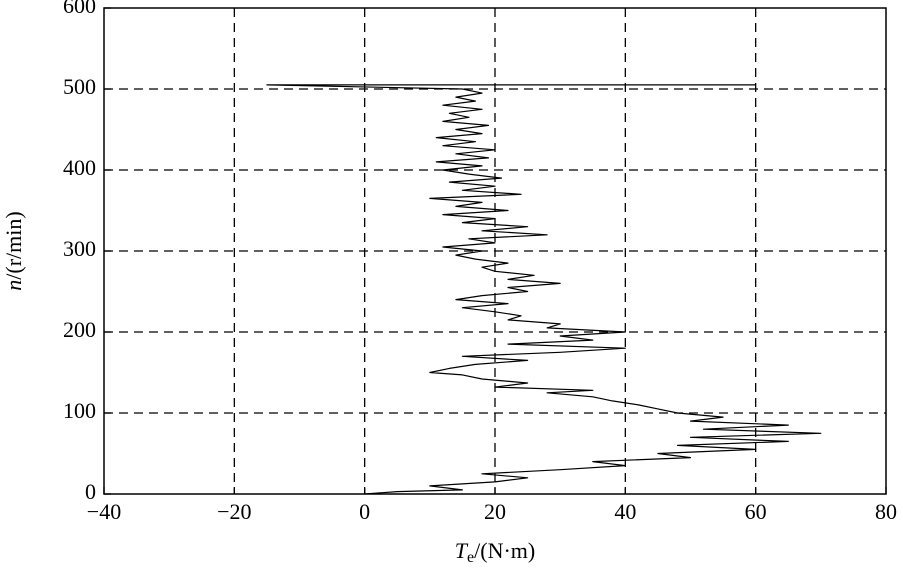  What do you see at coordinates (495, 511) in the screenshot?
I see `x-tick-label: 20` at bounding box center [495, 511].